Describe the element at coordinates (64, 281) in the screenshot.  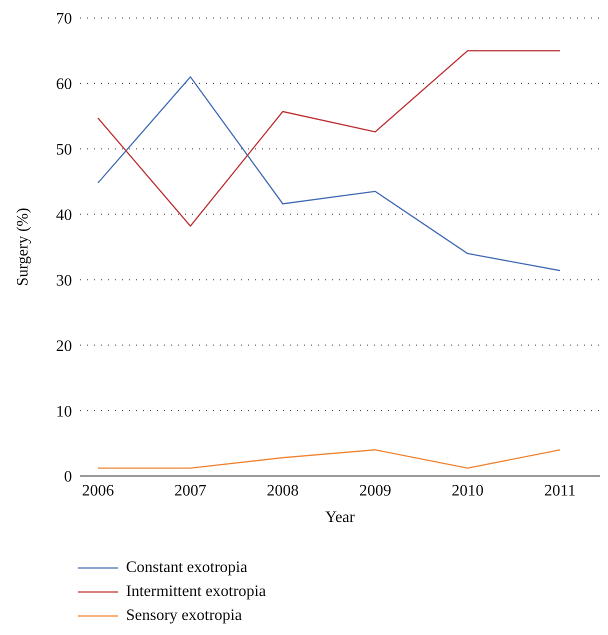
I see `y-tick-label: 30` at that location.